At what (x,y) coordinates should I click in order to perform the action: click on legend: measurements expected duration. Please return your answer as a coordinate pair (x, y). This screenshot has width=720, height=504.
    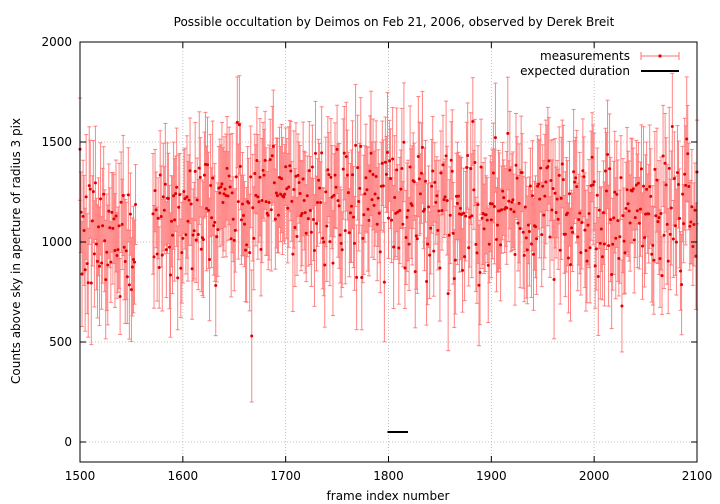
    Looking at the image, I should click on (600, 63).